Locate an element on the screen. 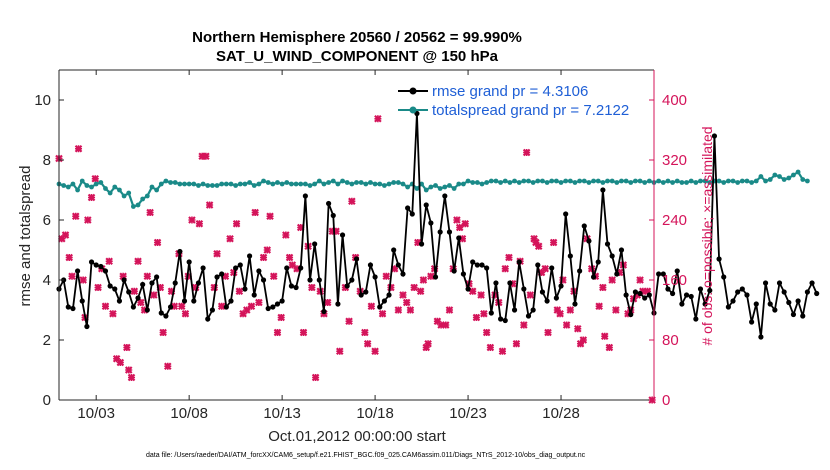 The height and width of the screenshot is (470, 830). y-tick-label-right: 160 is located at coordinates (674, 280).